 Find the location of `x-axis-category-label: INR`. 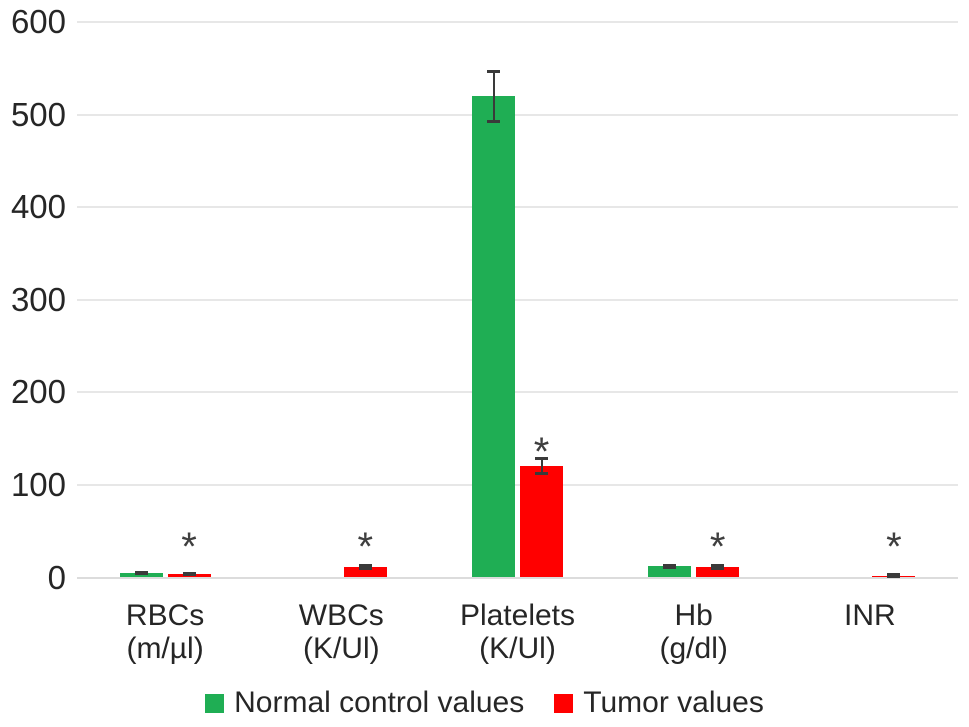

x-axis-category-label: INR is located at coordinates (870, 615).